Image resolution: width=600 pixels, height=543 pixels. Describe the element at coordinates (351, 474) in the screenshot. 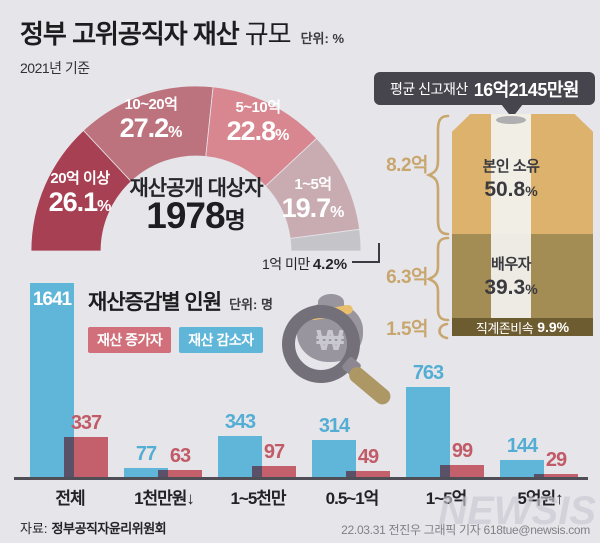

I see `bar-overlap-0.5~1억` at that location.